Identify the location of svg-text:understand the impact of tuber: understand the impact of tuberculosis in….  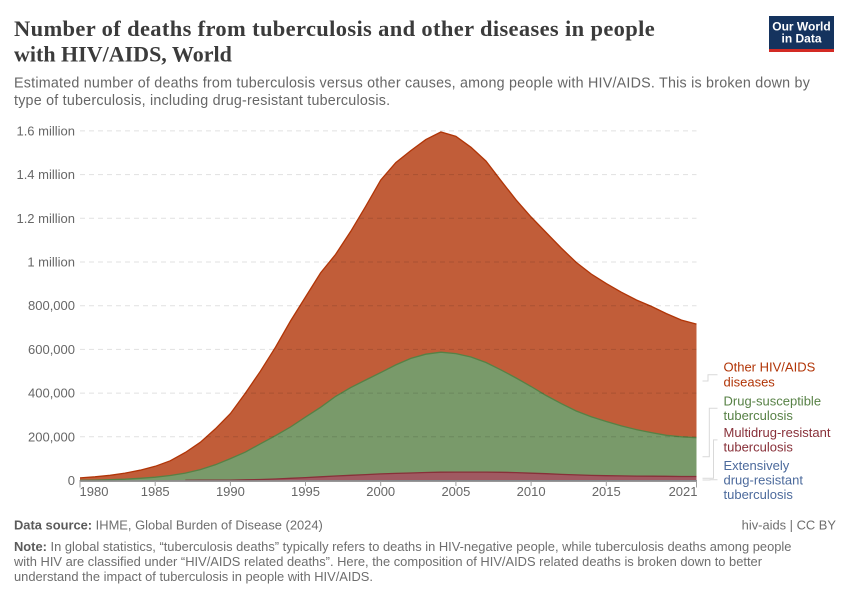
(193, 576).